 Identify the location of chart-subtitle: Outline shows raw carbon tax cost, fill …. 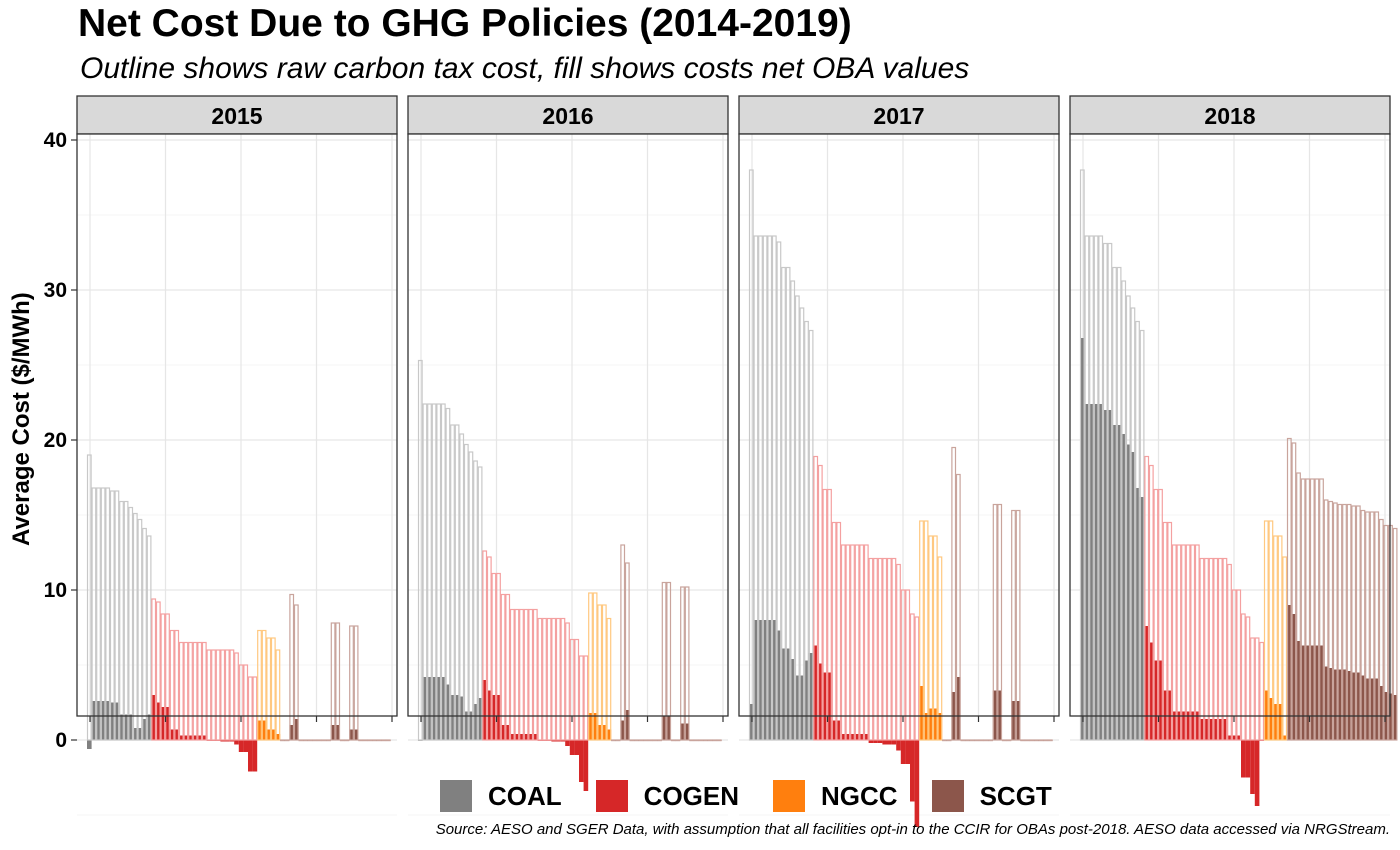
(525, 68).